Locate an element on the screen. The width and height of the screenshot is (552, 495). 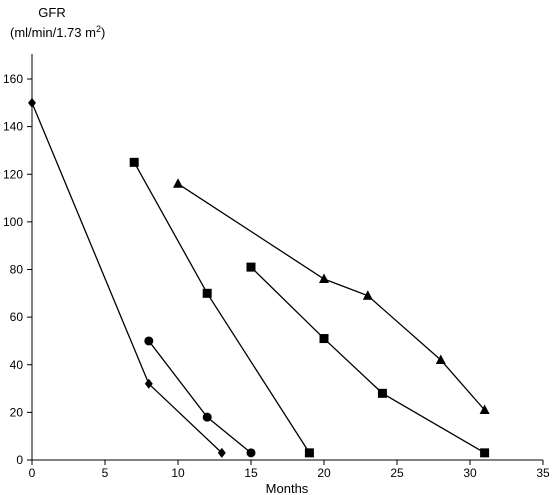
y-tick-label: 0 is located at coordinates (19, 460).